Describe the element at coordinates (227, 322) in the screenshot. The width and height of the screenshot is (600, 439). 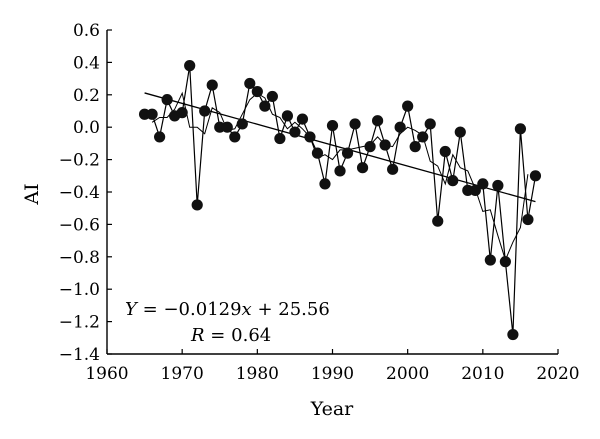
I see `annotation-block: Y = −0.0129x + 25.56 R = 0.64` at that location.